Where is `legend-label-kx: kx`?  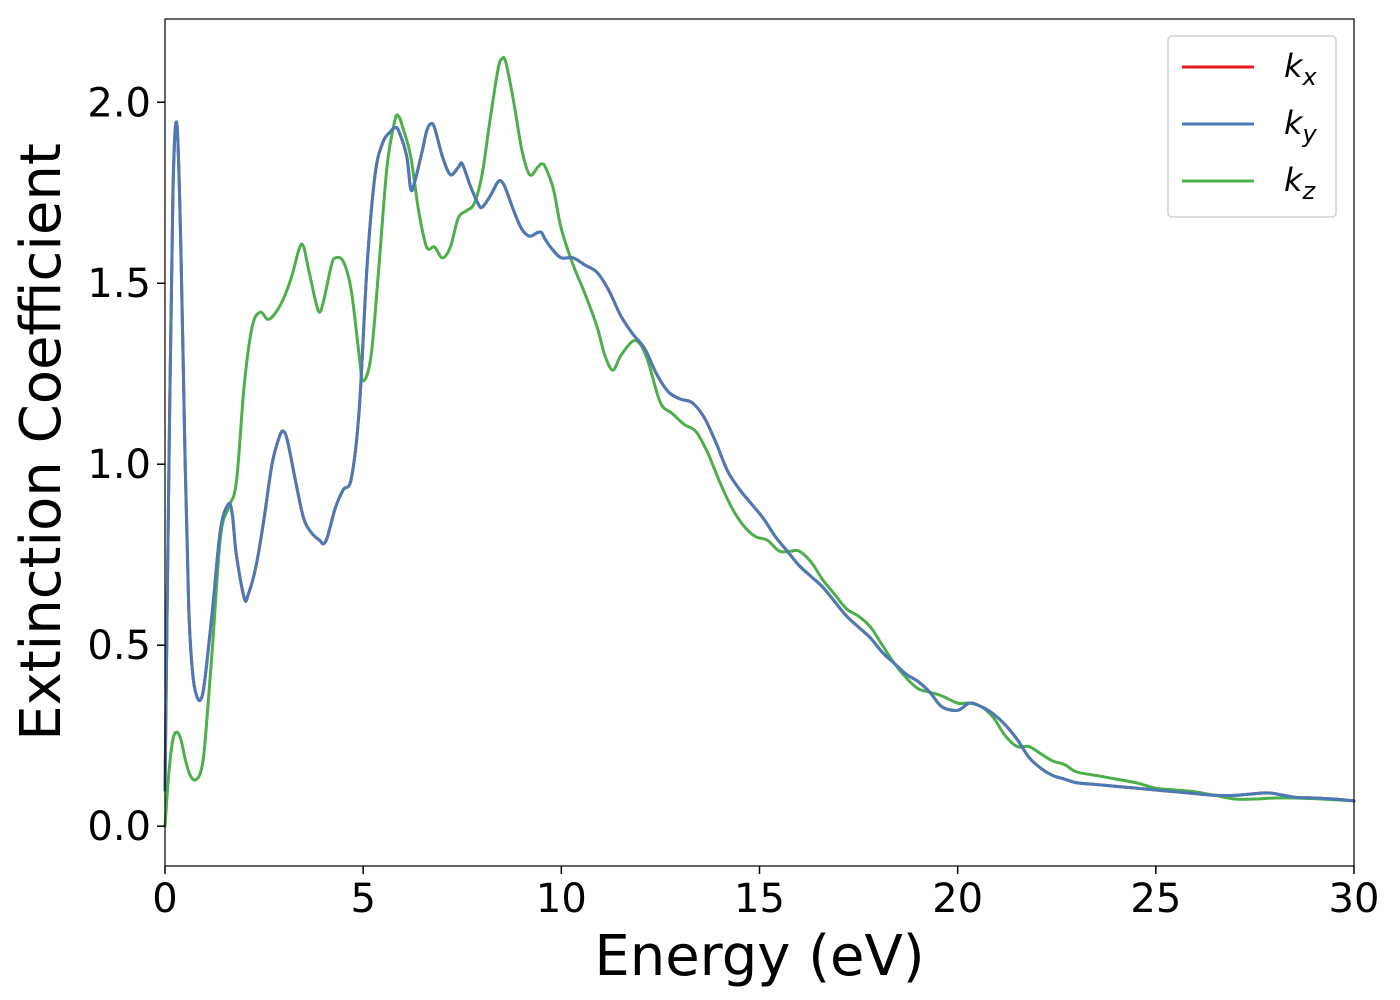 legend-label-kx: kx is located at coordinates (1301, 69).